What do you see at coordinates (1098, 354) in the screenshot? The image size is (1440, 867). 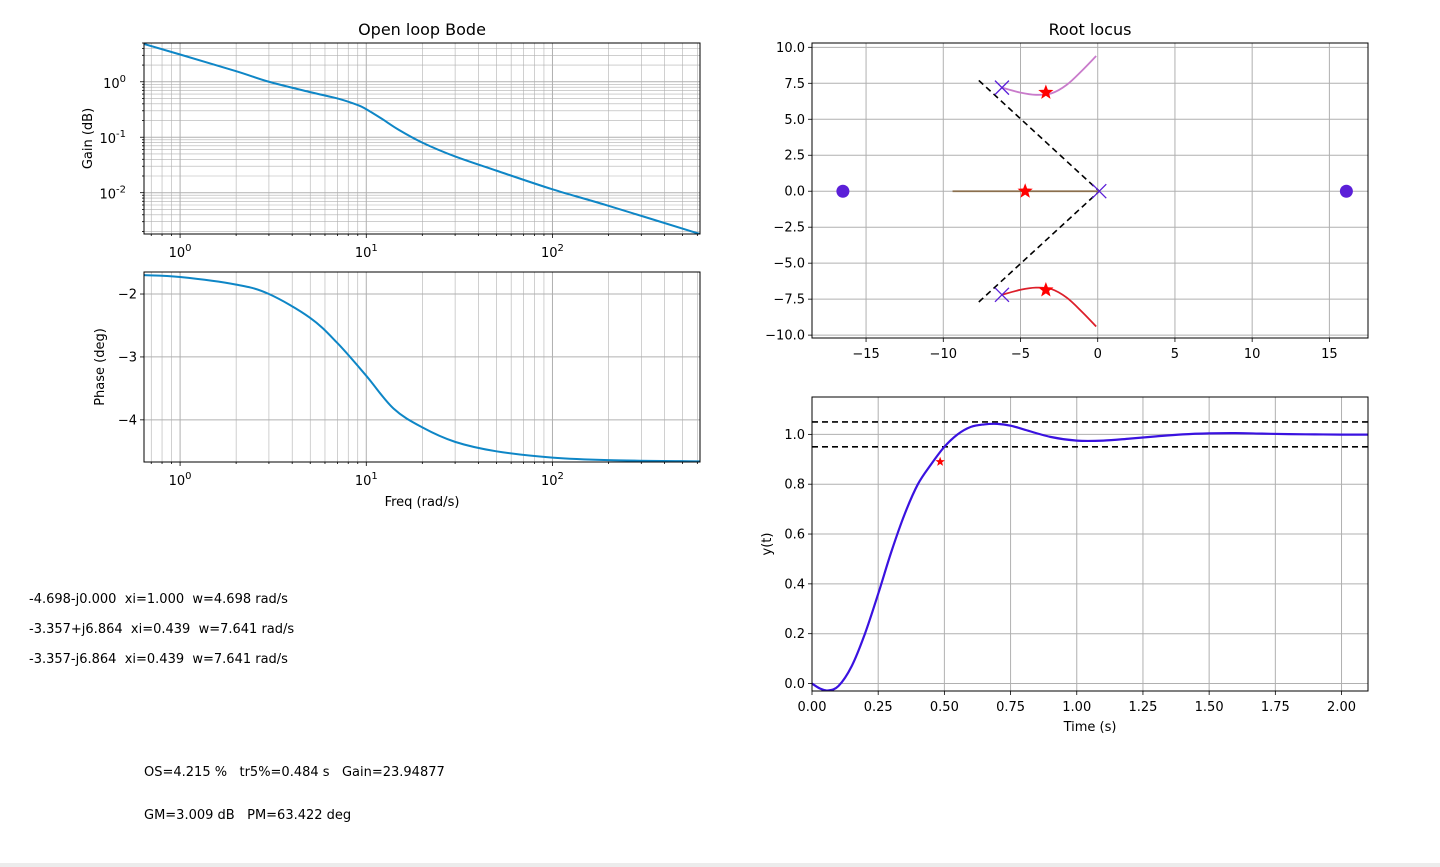 I see `x-tick-label: 0` at bounding box center [1098, 354].